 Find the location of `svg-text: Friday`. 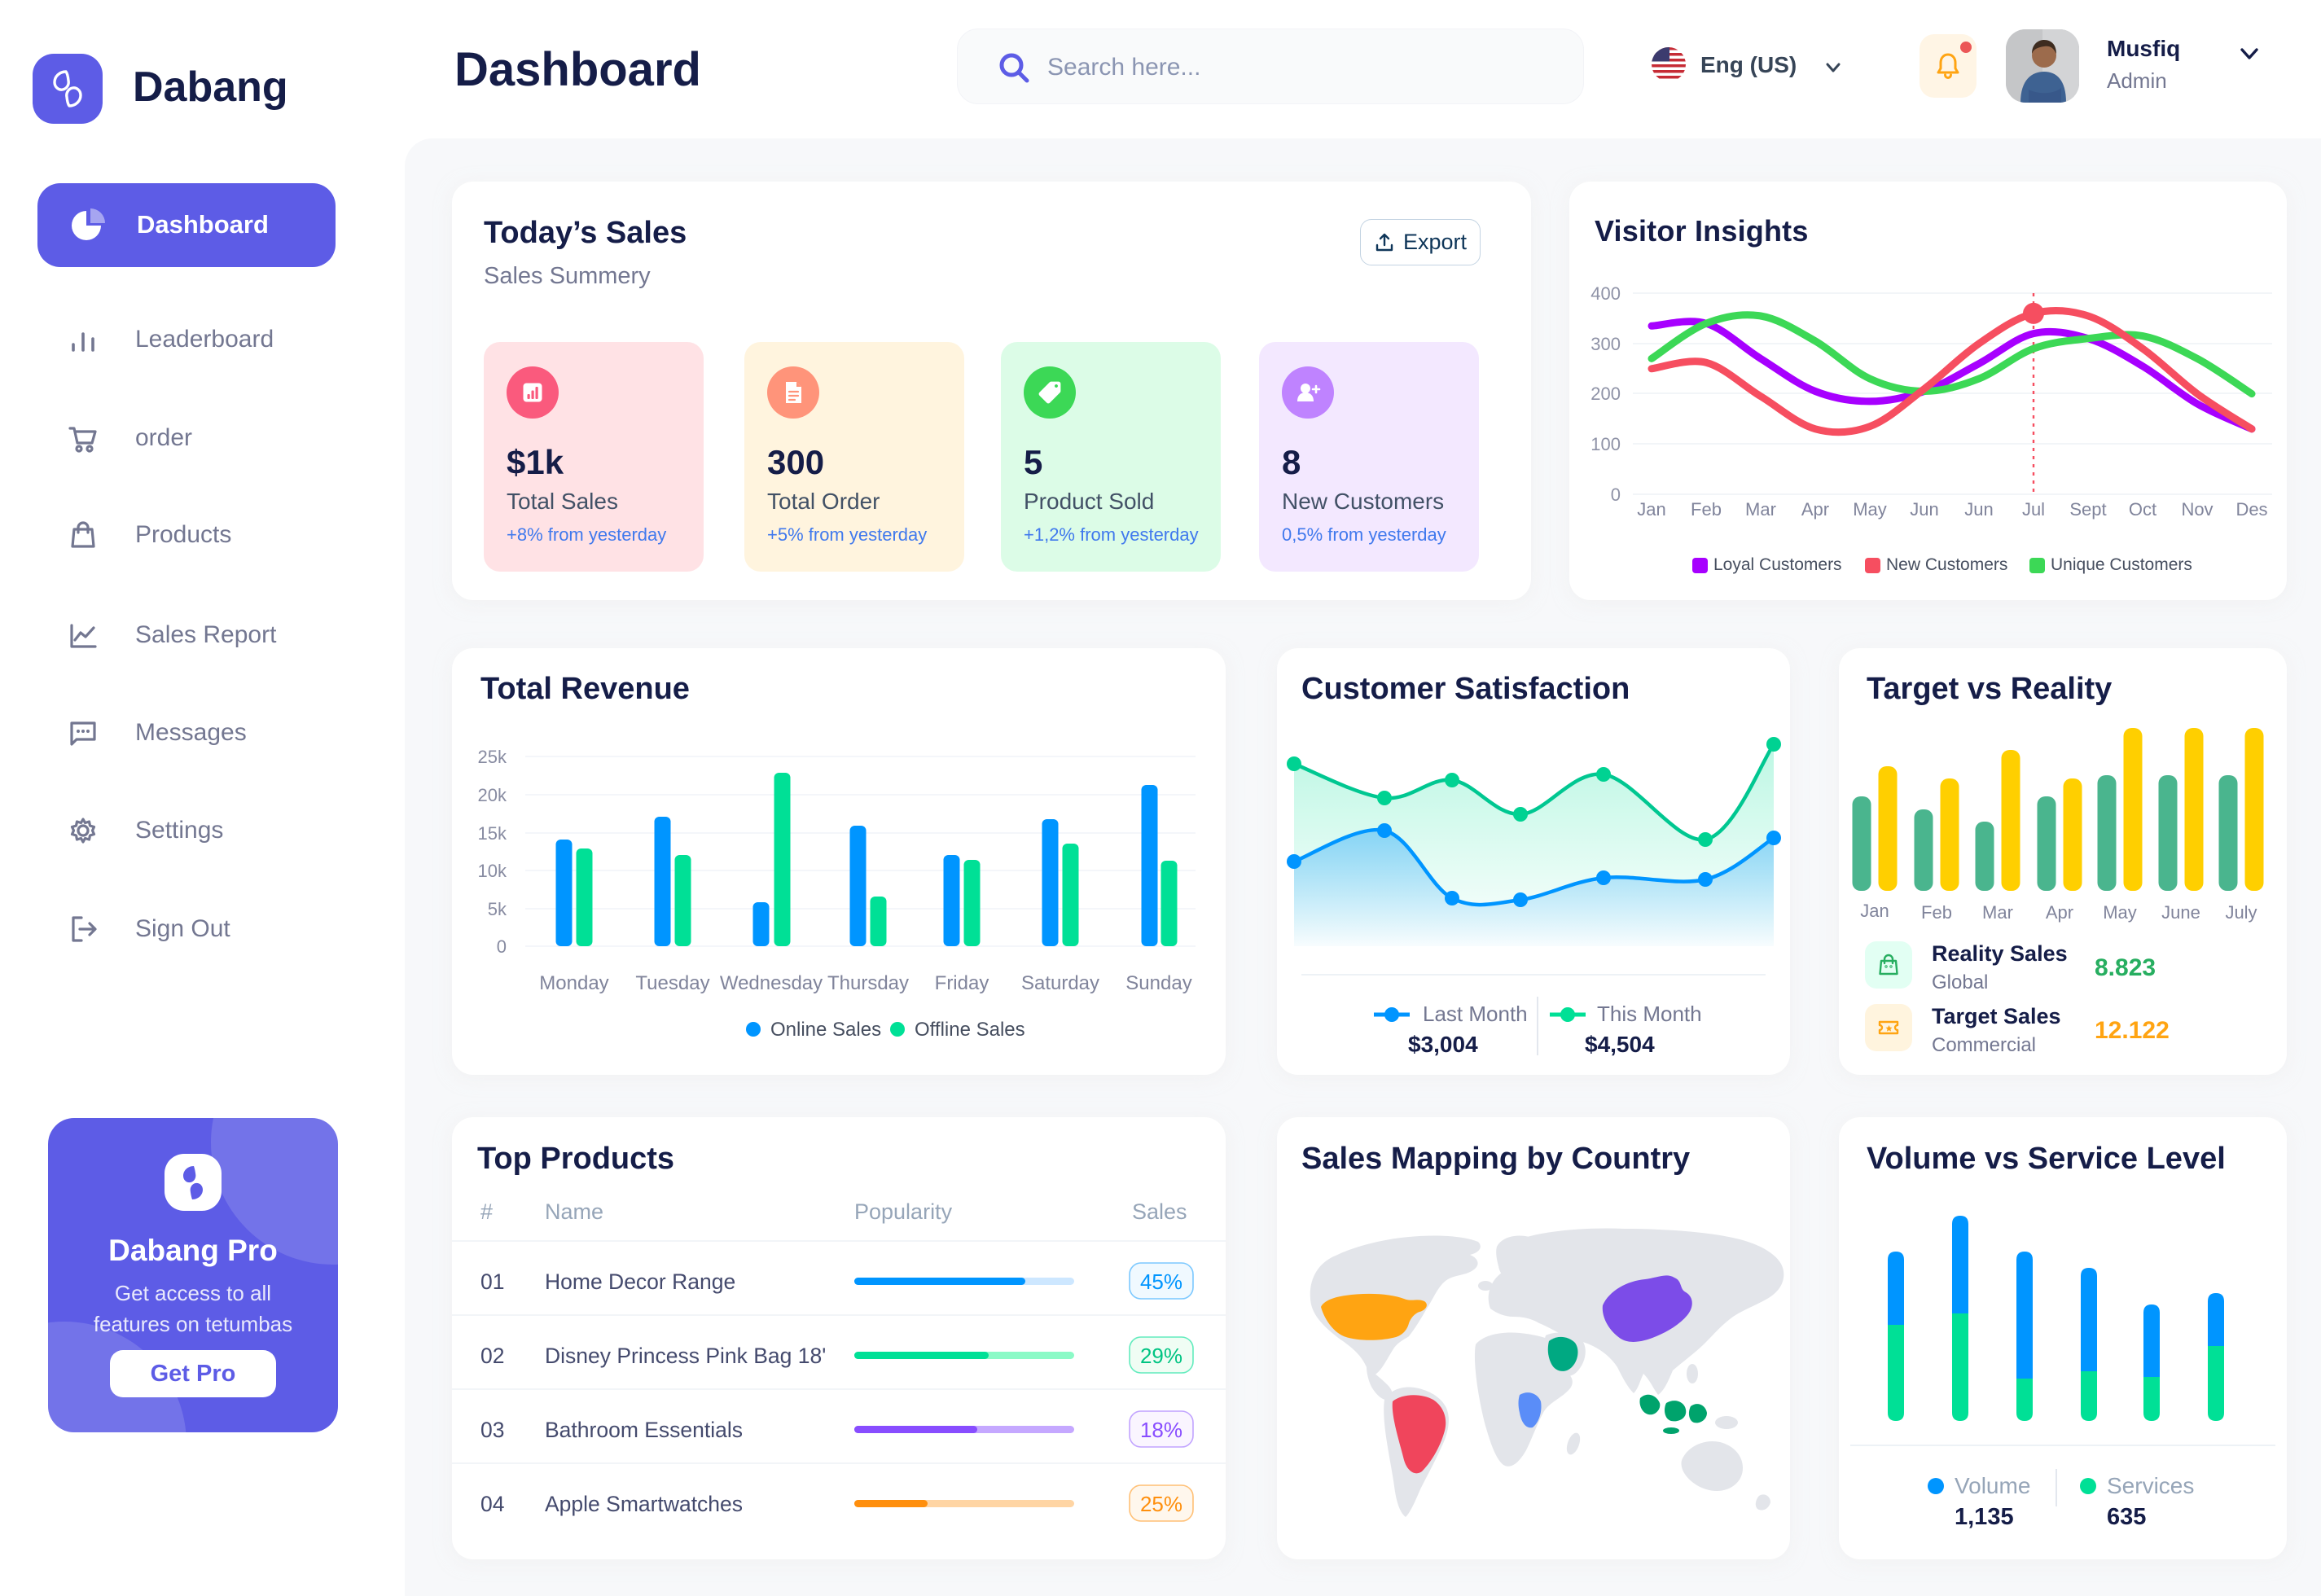

svg-text: Friday is located at coordinates (962, 983).